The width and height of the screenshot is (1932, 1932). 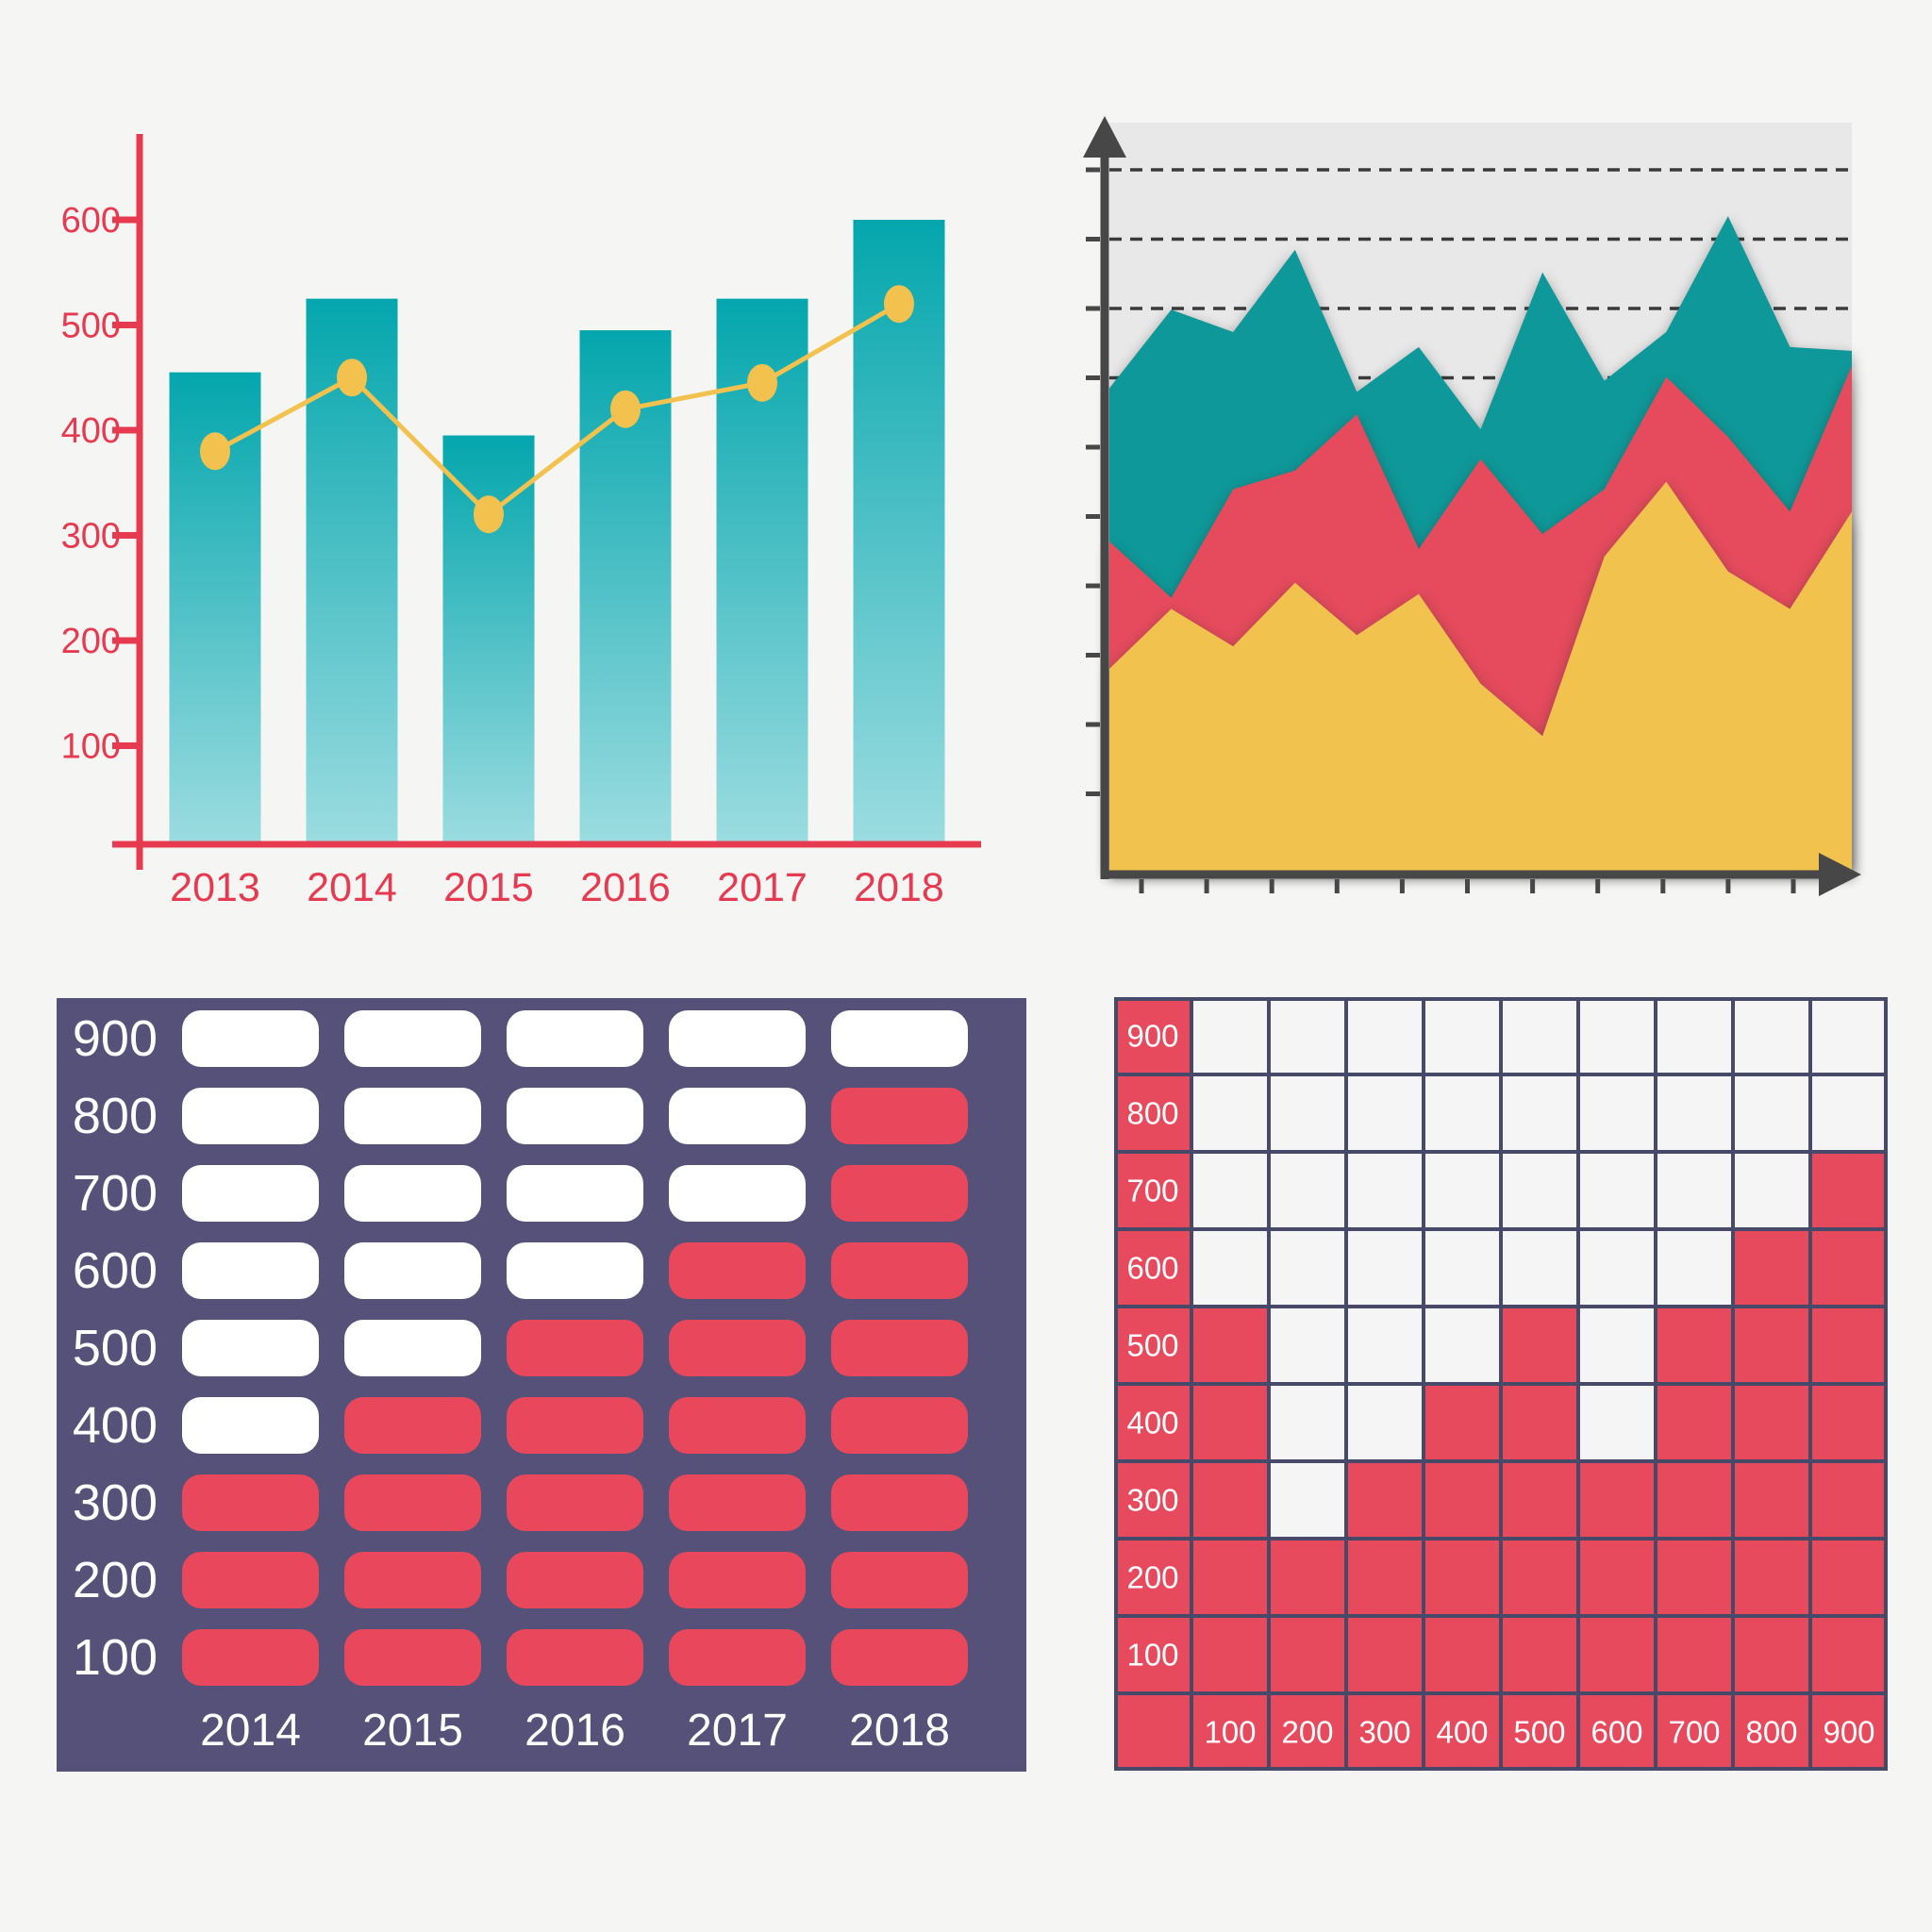 I want to click on row-label: 100, so click(x=115, y=1657).